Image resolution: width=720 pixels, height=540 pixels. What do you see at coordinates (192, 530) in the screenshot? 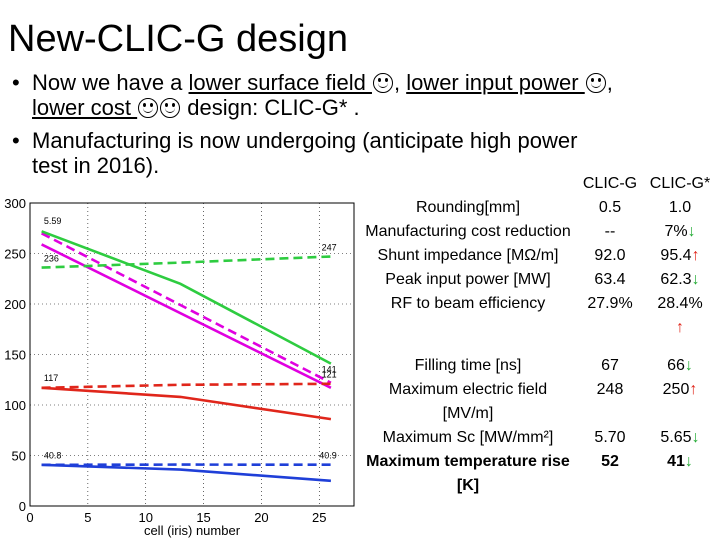
I see `x-axis-label: cell (iris) number` at bounding box center [192, 530].